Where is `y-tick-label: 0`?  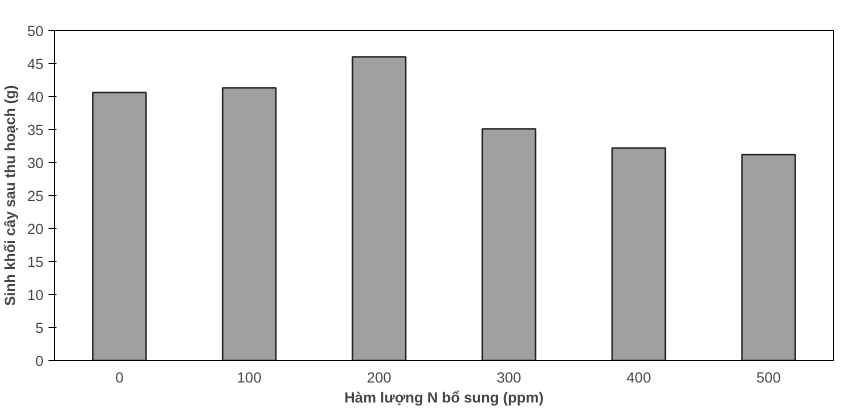
y-tick-label: 0 is located at coordinates (39, 362).